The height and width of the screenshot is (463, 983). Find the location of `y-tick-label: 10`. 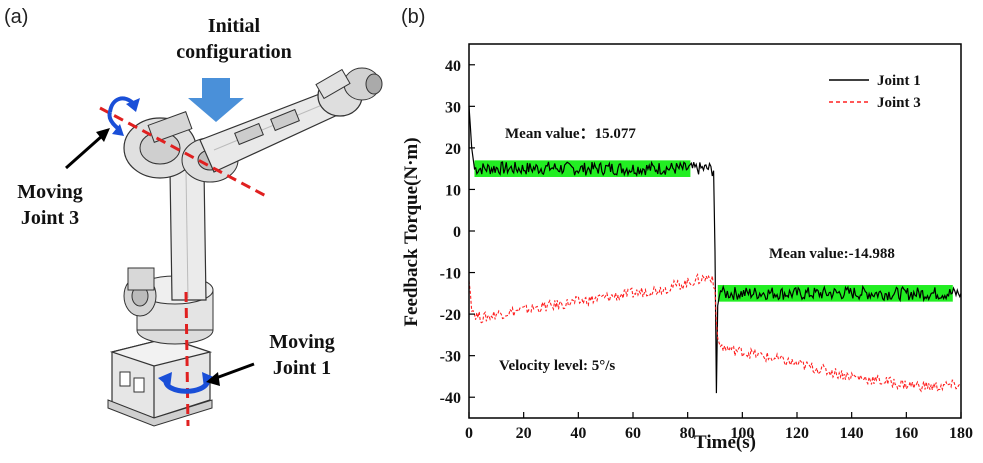

y-tick-label: 10 is located at coordinates (453, 190).